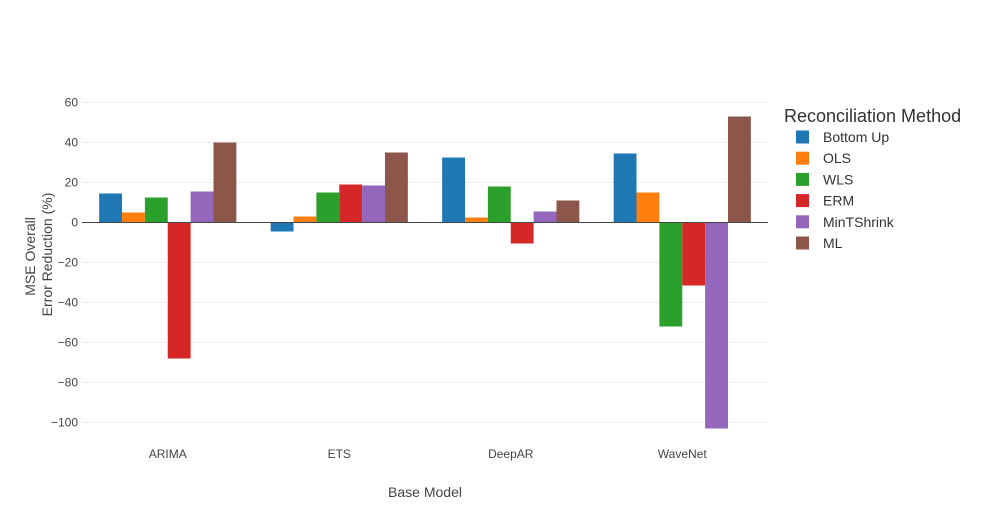  What do you see at coordinates (499, 204) in the screenshot?
I see `bar-wls-deepar` at bounding box center [499, 204].